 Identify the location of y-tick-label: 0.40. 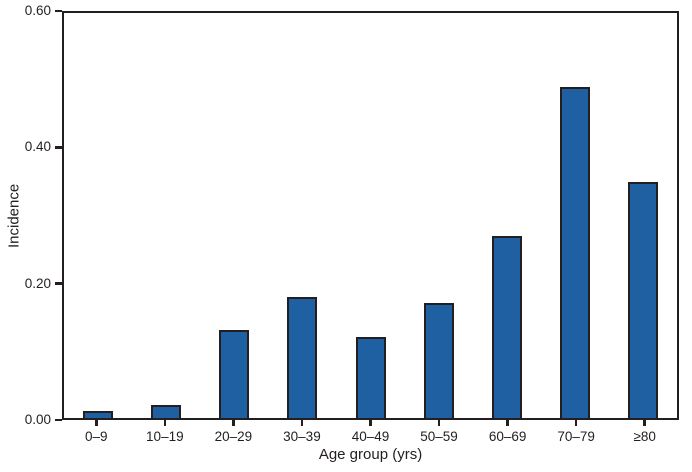
(37, 147).